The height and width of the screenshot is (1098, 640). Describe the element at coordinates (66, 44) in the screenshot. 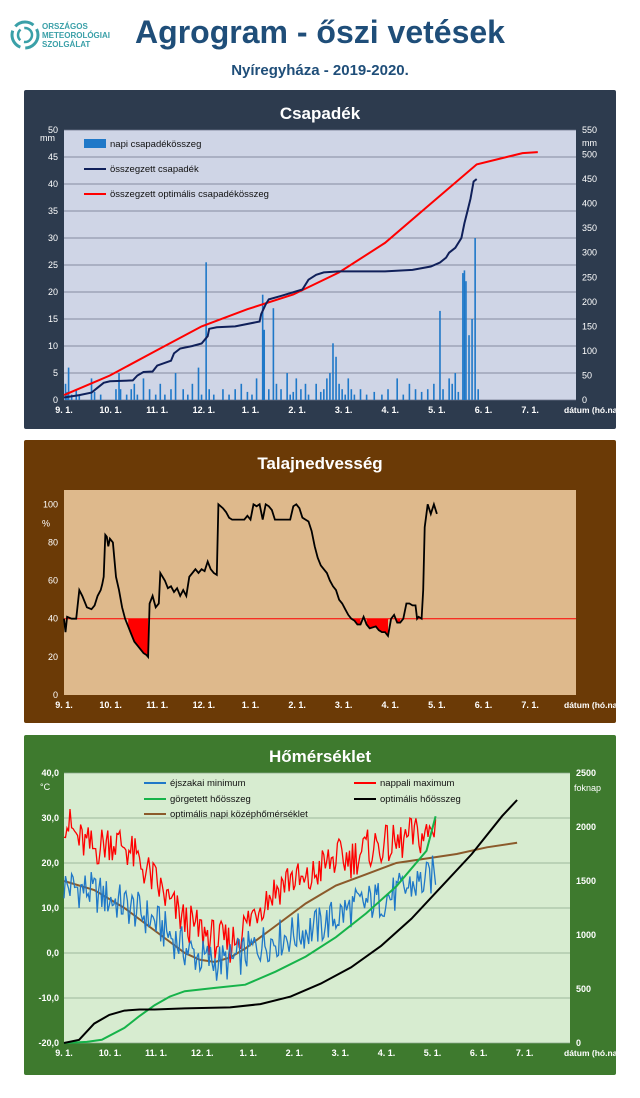

I see `logo-line: SZOLGÁLAT` at that location.